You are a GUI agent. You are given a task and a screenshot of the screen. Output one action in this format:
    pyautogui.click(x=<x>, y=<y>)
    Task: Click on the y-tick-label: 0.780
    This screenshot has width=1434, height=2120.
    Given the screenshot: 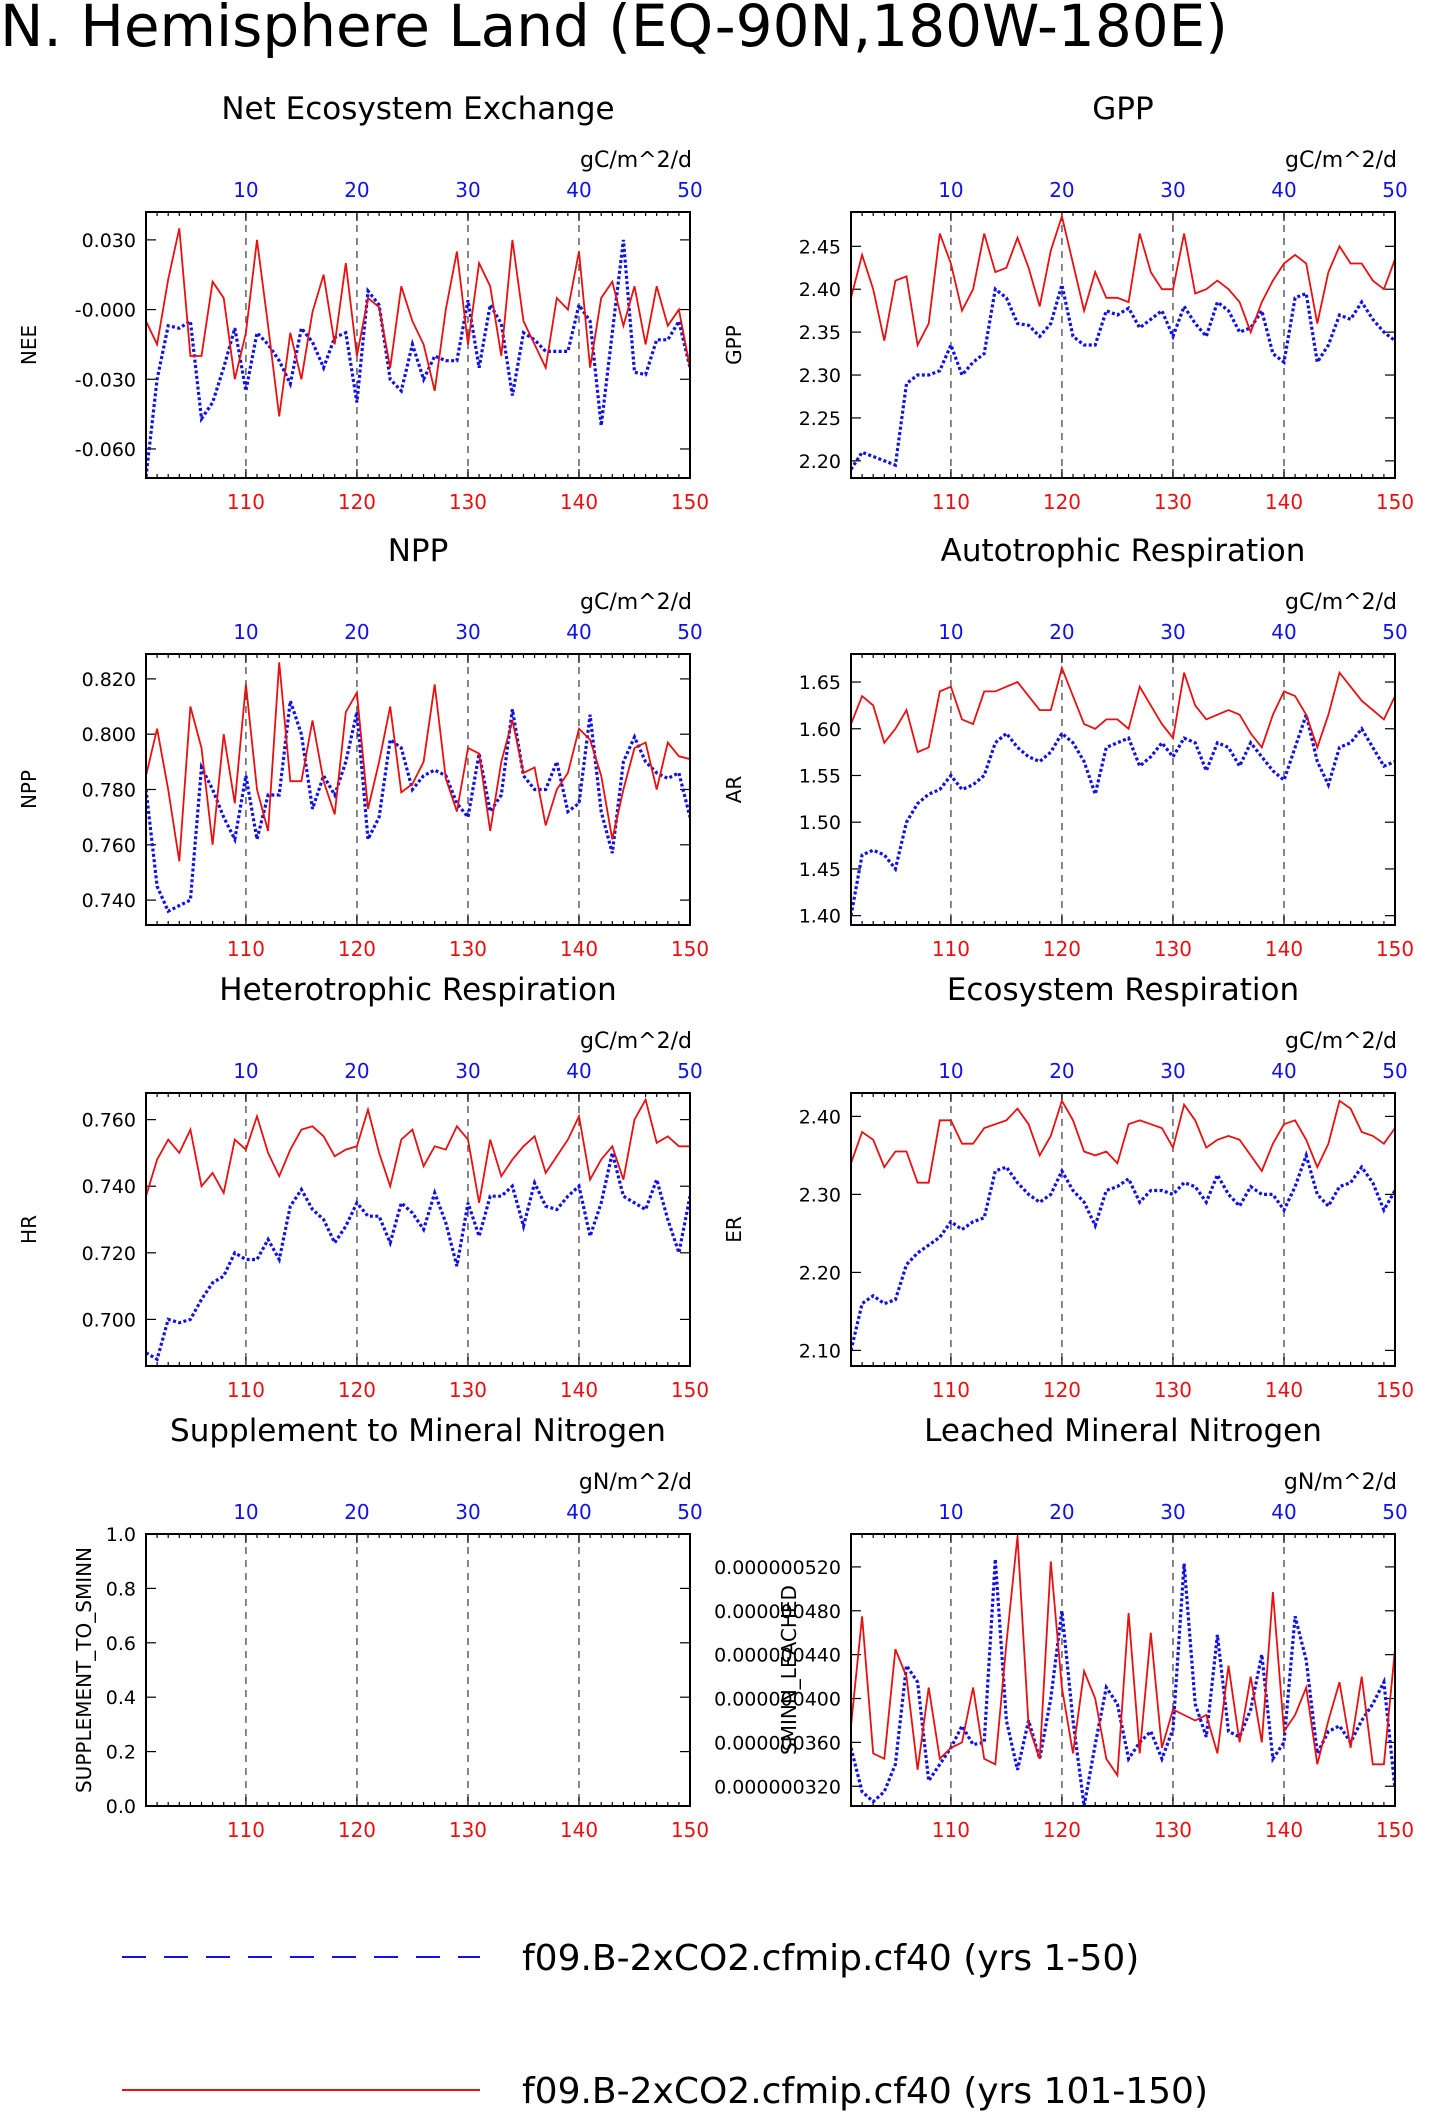 What is the action you would take?
    pyautogui.click(x=109, y=791)
    